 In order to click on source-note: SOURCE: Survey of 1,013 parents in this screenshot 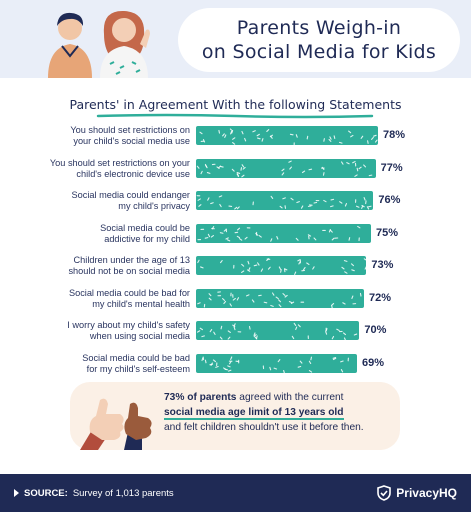, I will do `click(94, 493)`.